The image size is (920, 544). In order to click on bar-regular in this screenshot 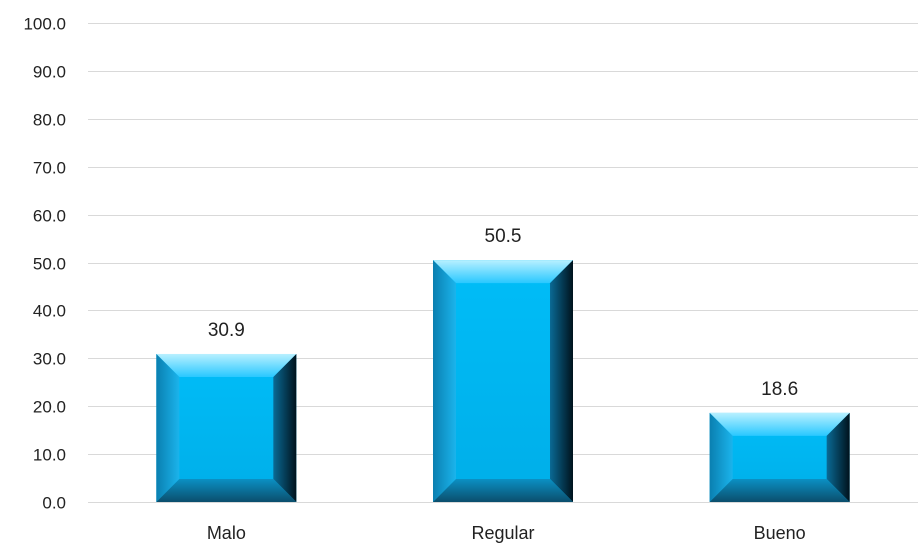, I will do `click(503, 381)`.